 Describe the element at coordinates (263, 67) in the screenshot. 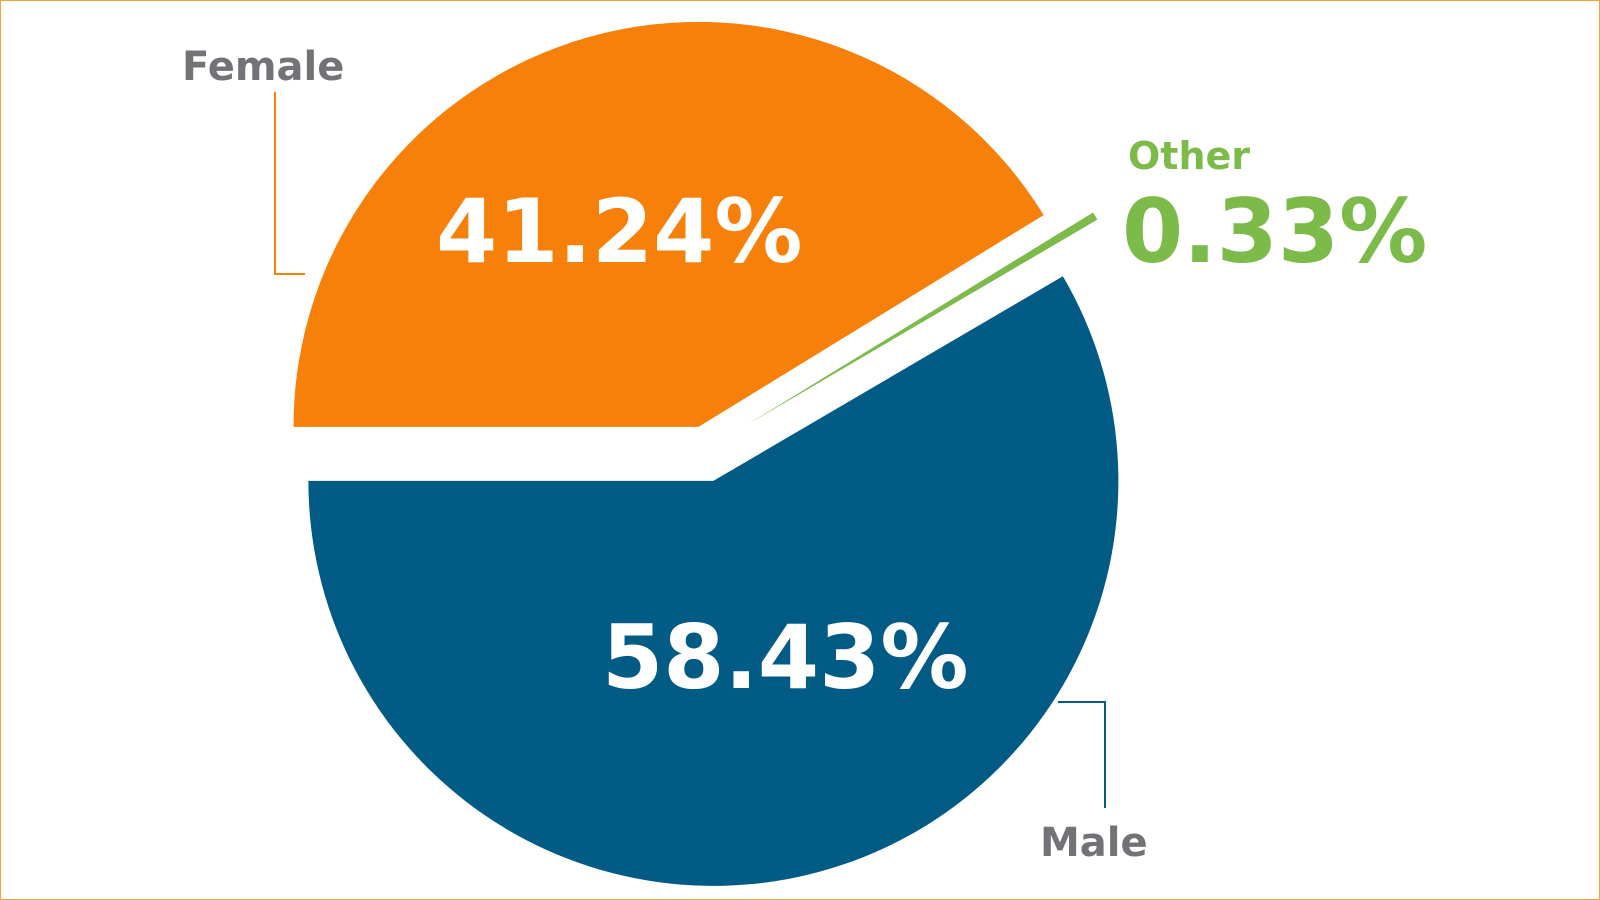

I see `female-category-label: Female` at that location.